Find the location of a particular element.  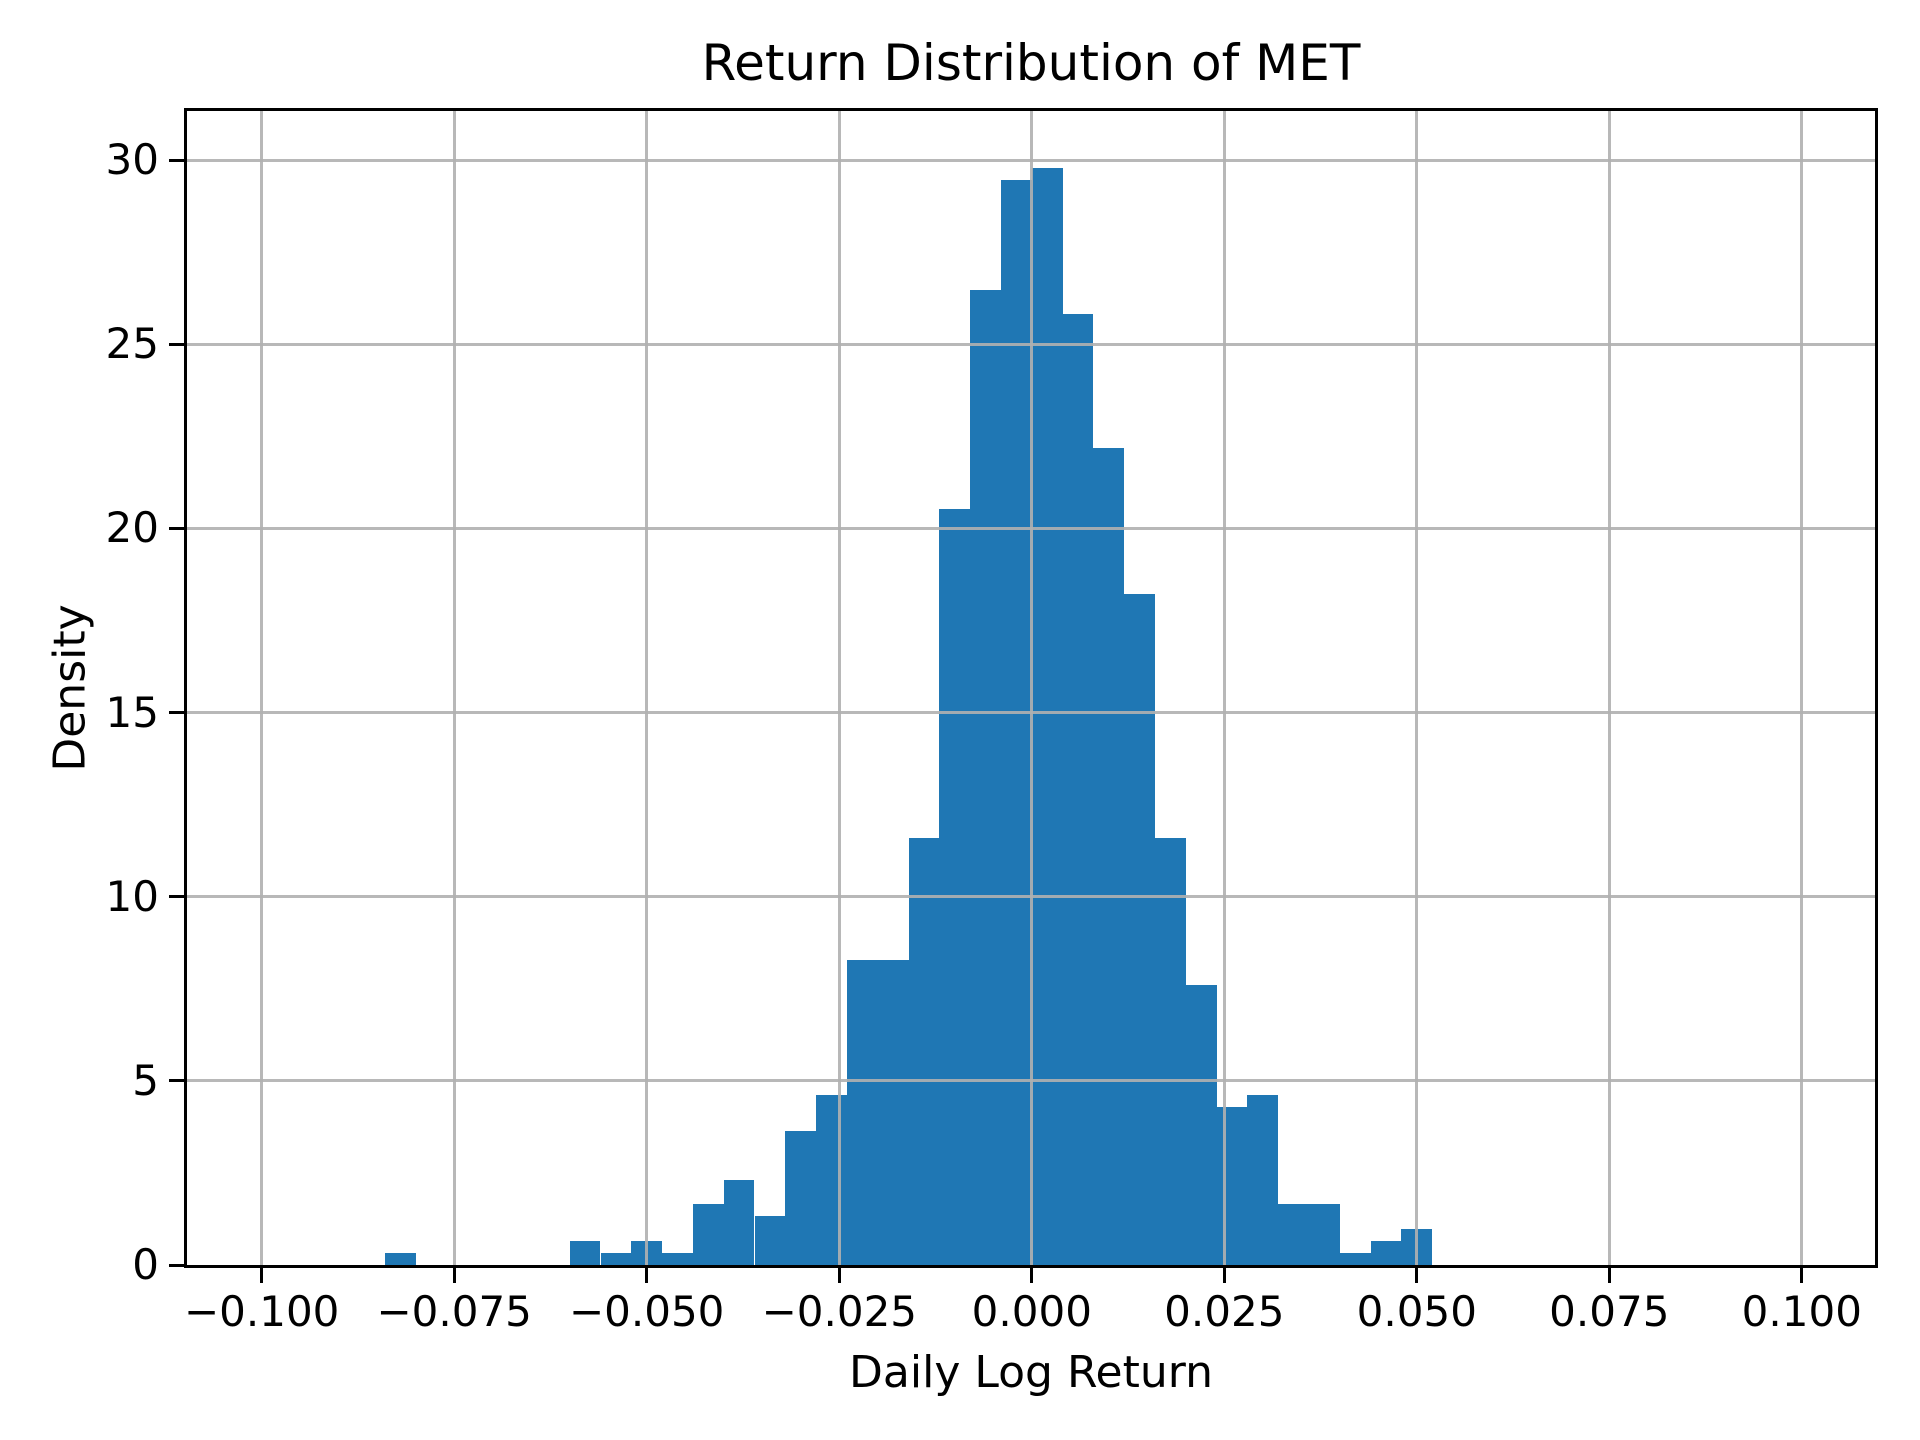

x-tick-label: 0.100 is located at coordinates (1801, 1311).